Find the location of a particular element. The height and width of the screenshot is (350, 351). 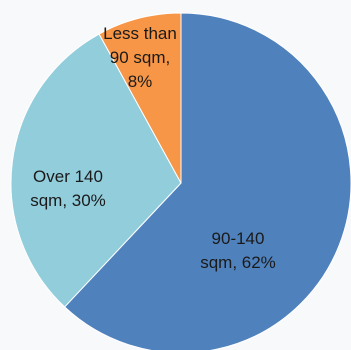

data-label-line: 90 sqm, is located at coordinates (140, 57).